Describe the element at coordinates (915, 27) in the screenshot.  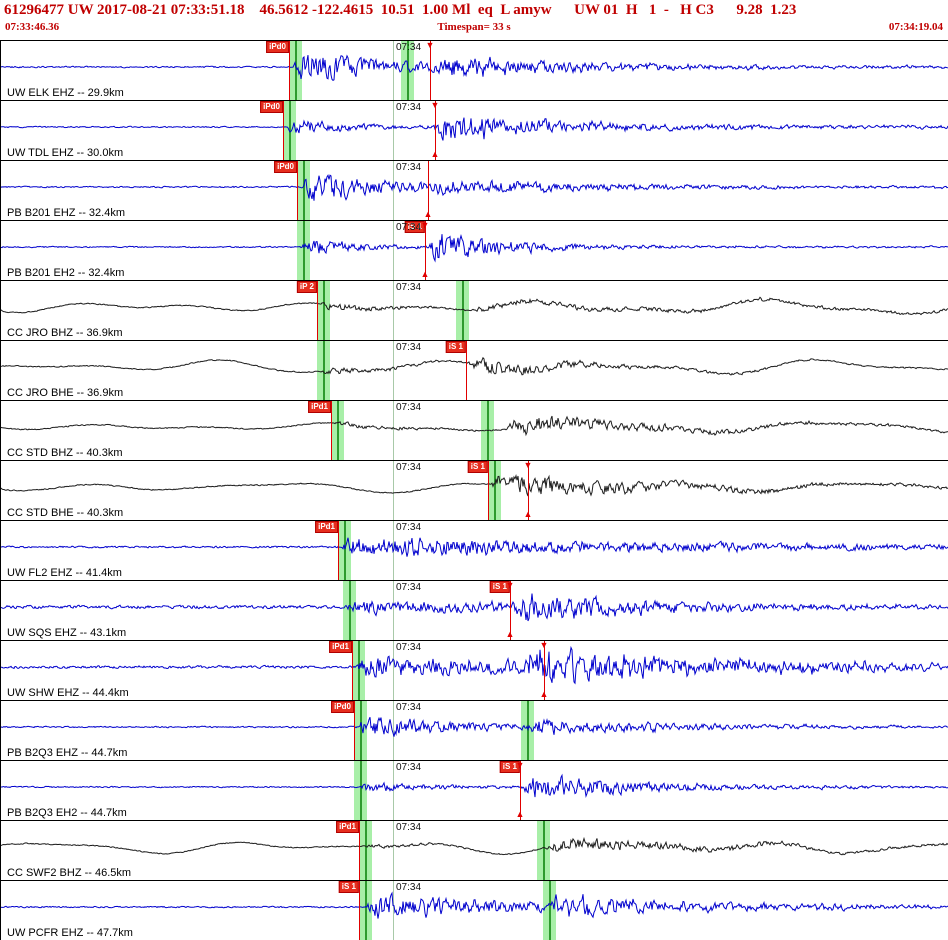
I see `window-end-time: 07:34:19.04` at that location.